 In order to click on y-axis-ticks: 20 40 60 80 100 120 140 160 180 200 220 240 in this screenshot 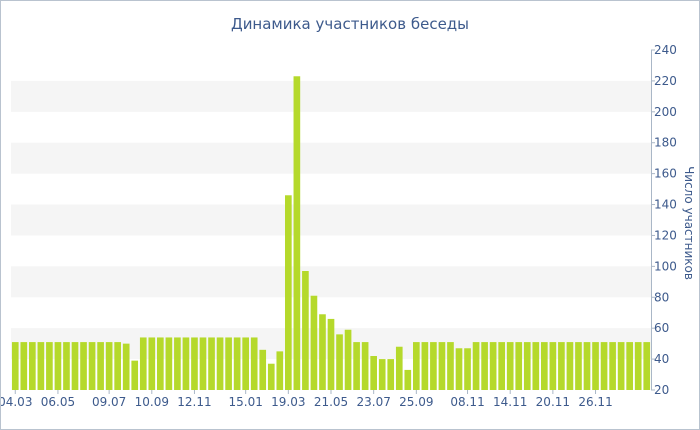, I will do `click(664, 220)`.